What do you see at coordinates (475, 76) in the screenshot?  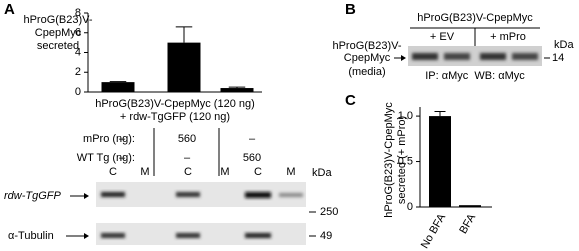 I see `blot-footer: IP: αMyc WB: αMyc` at bounding box center [475, 76].